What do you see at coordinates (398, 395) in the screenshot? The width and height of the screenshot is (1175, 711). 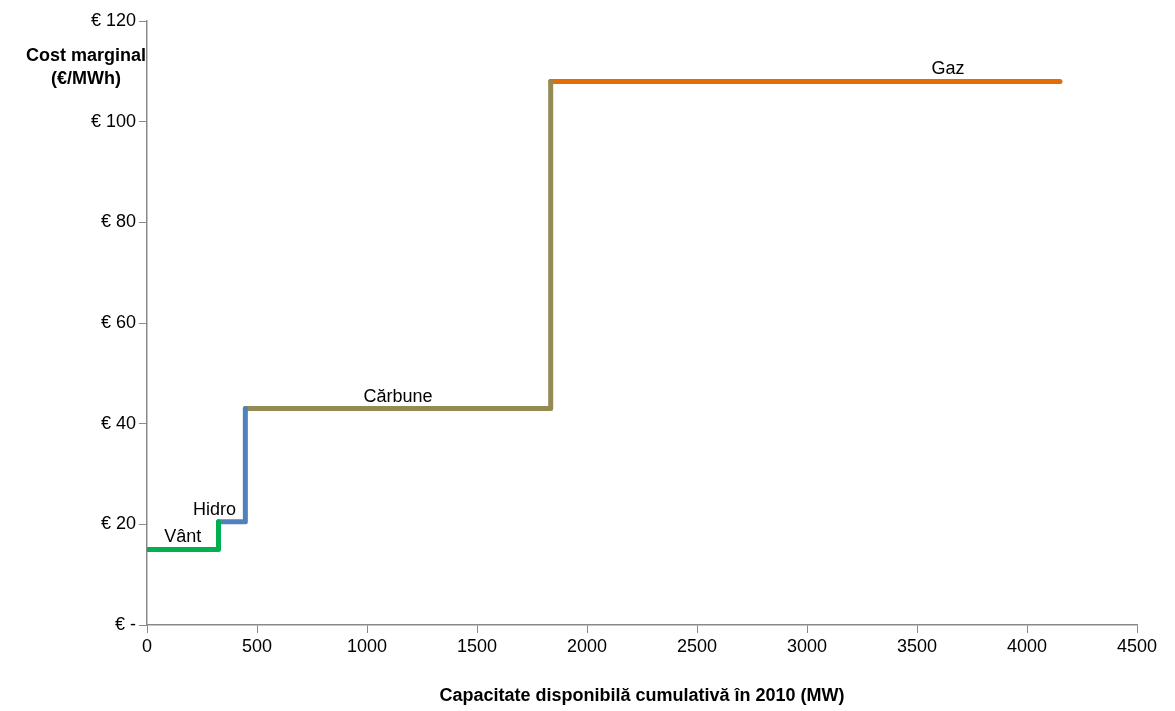 I see `series-label: Cărbune` at bounding box center [398, 395].